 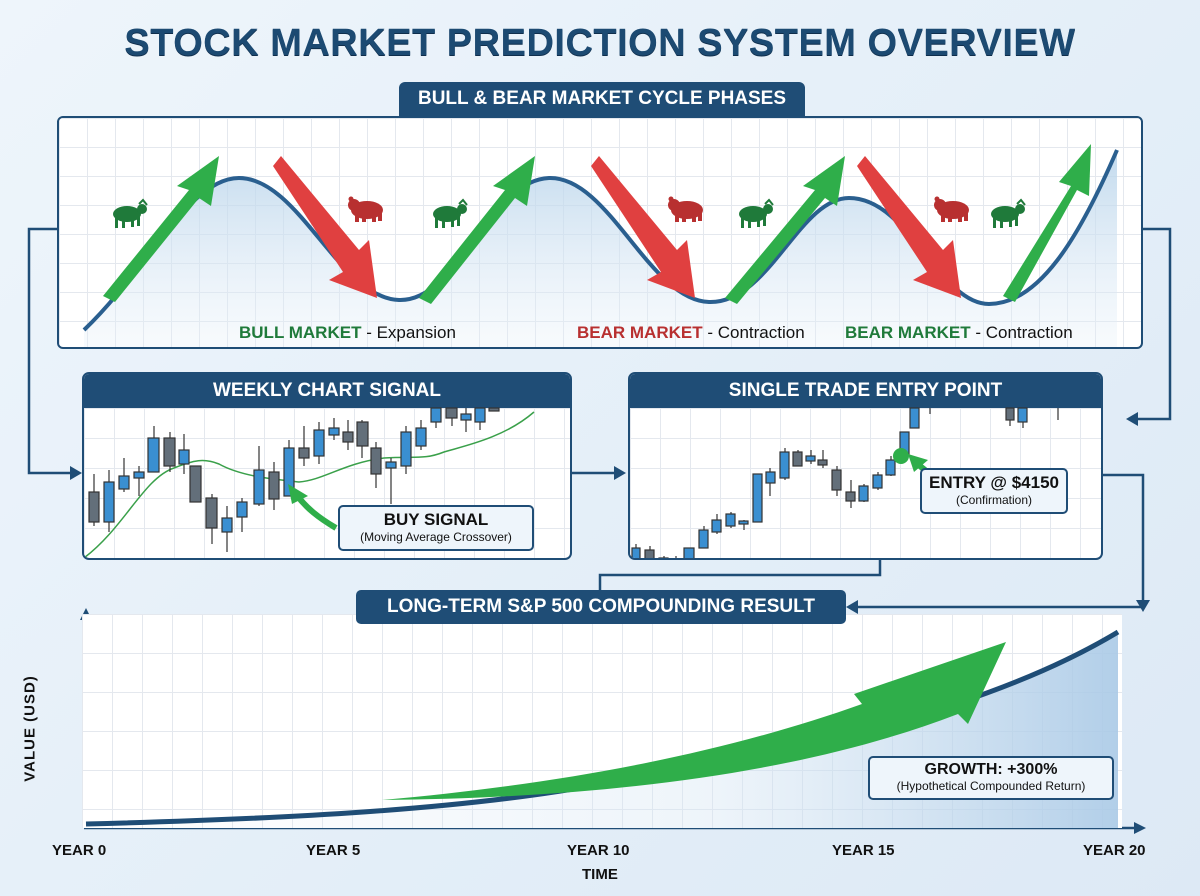 What do you see at coordinates (30, 728) in the screenshot?
I see `y-axis-label: VALUE (USD)` at bounding box center [30, 728].